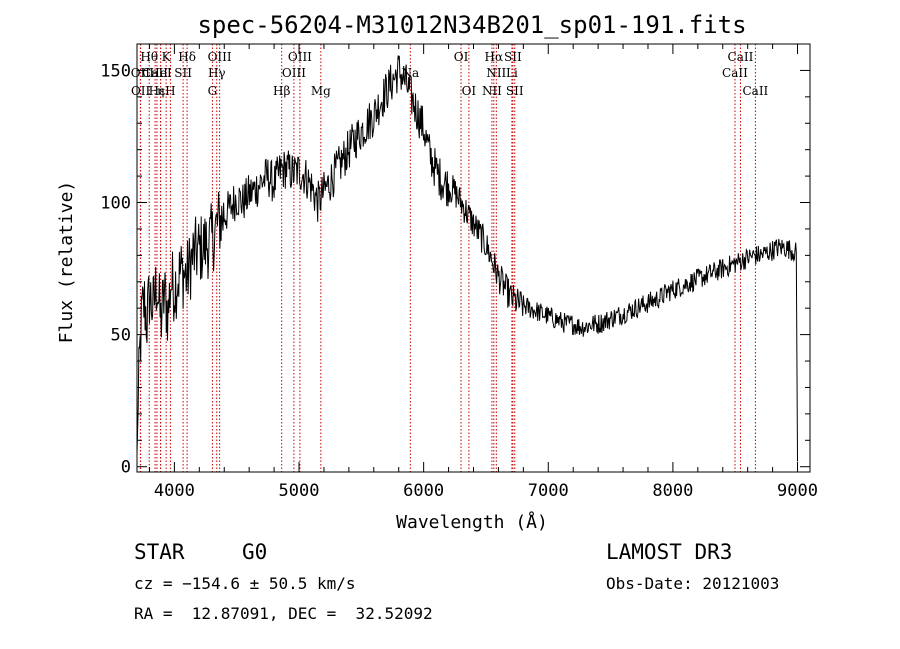 This screenshot has width=900, height=649. Describe the element at coordinates (126, 468) in the screenshot. I see `y-tick-label: 0` at that location.